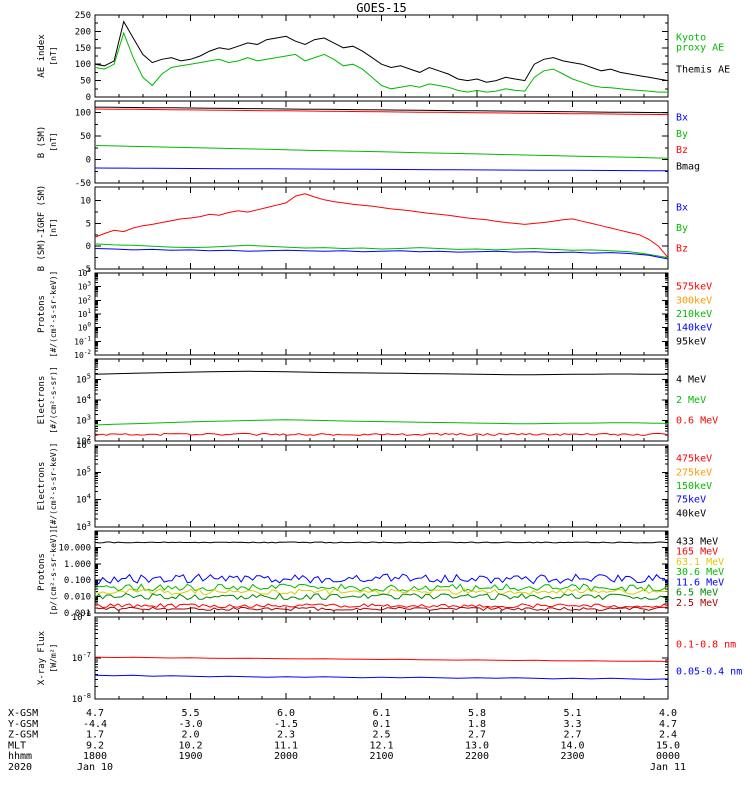  I want to click on ylabel-units-b-sm: [nT], so click(53, 141).